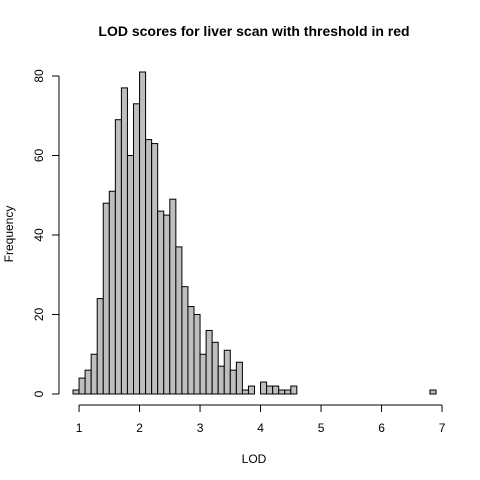  I want to click on x-tick-label: 1, so click(79, 428).